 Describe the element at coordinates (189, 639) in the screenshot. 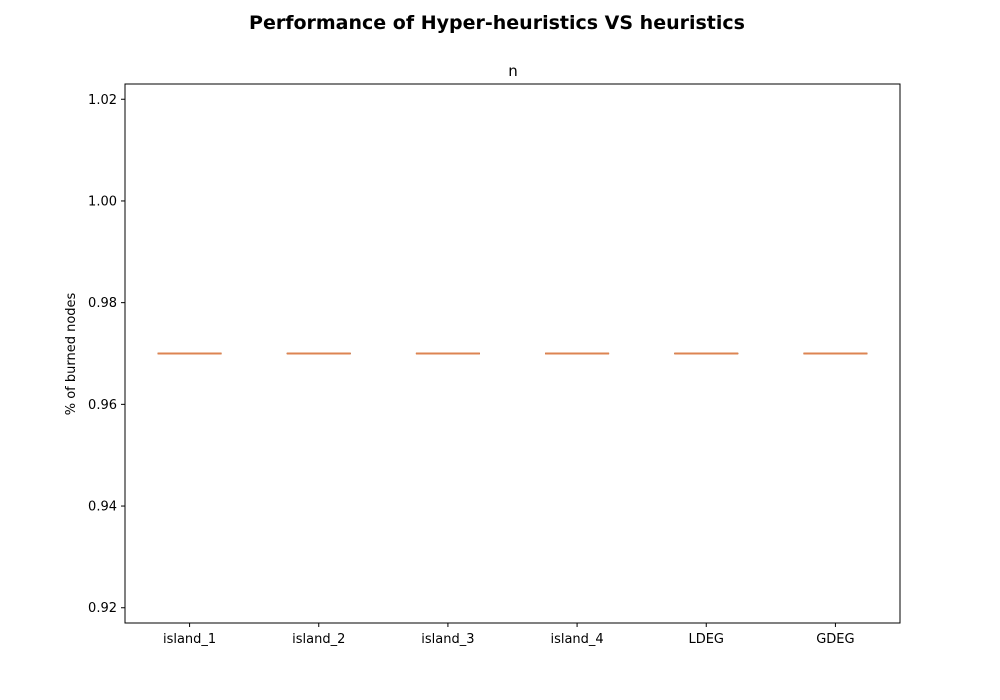

I see `x-tick-label: island_1` at that location.